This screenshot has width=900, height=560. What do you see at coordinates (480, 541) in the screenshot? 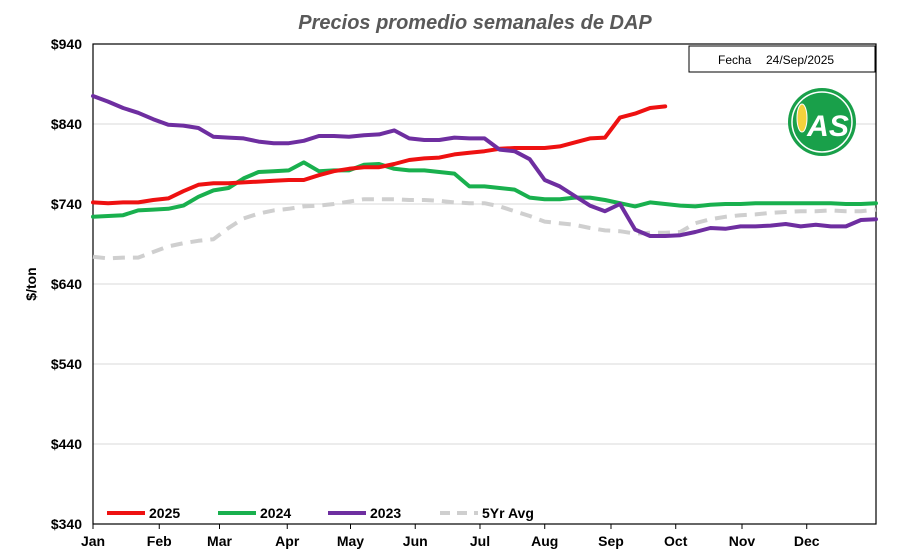
I see `x-tick-label: Jul` at bounding box center [480, 541].